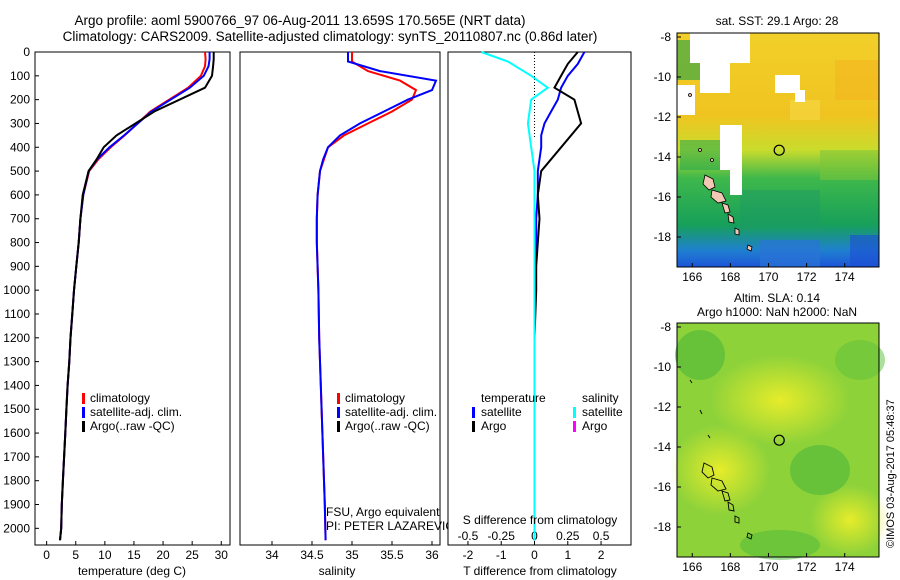 This screenshot has height=580, width=900. I want to click on sla-map-title: Altim. SLA: 0.14, so click(777, 298).